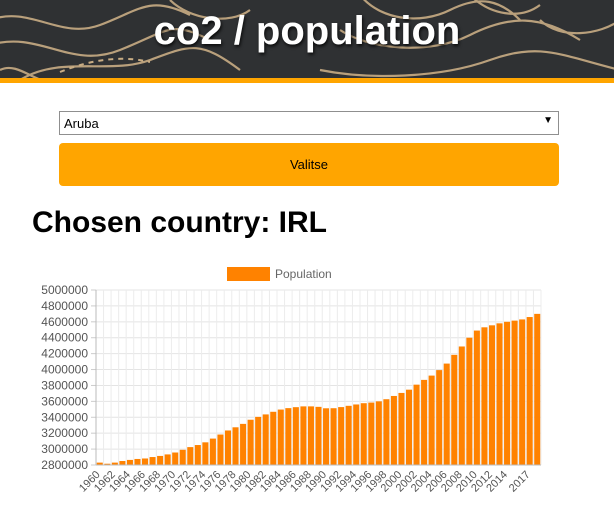  What do you see at coordinates (160, 460) in the screenshot?
I see `bar-1968` at bounding box center [160, 460].